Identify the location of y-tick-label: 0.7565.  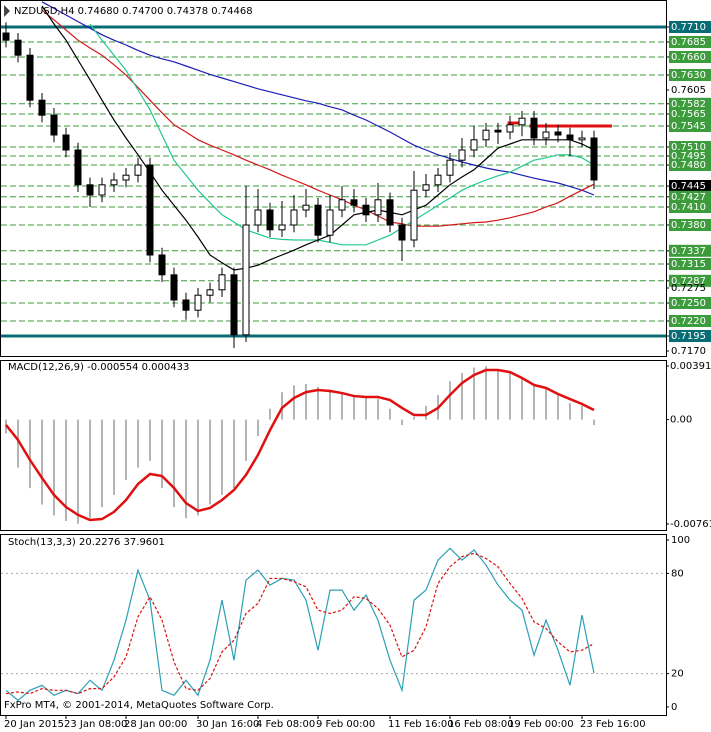
(688, 114).